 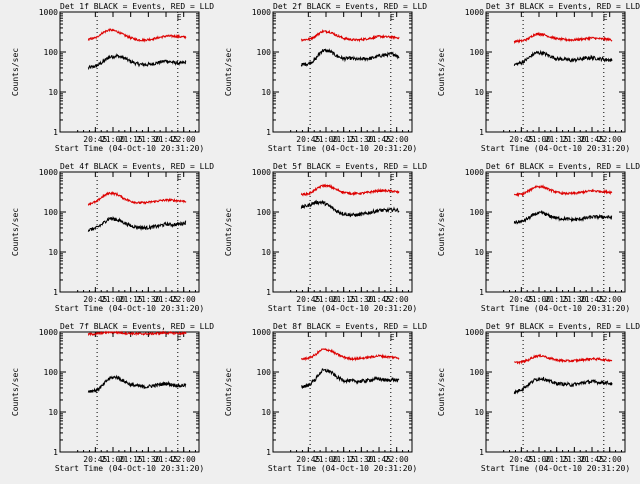 I want to click on panel-title: Det 7f BLACK = Events, RED = LLD, so click(x=137, y=326).